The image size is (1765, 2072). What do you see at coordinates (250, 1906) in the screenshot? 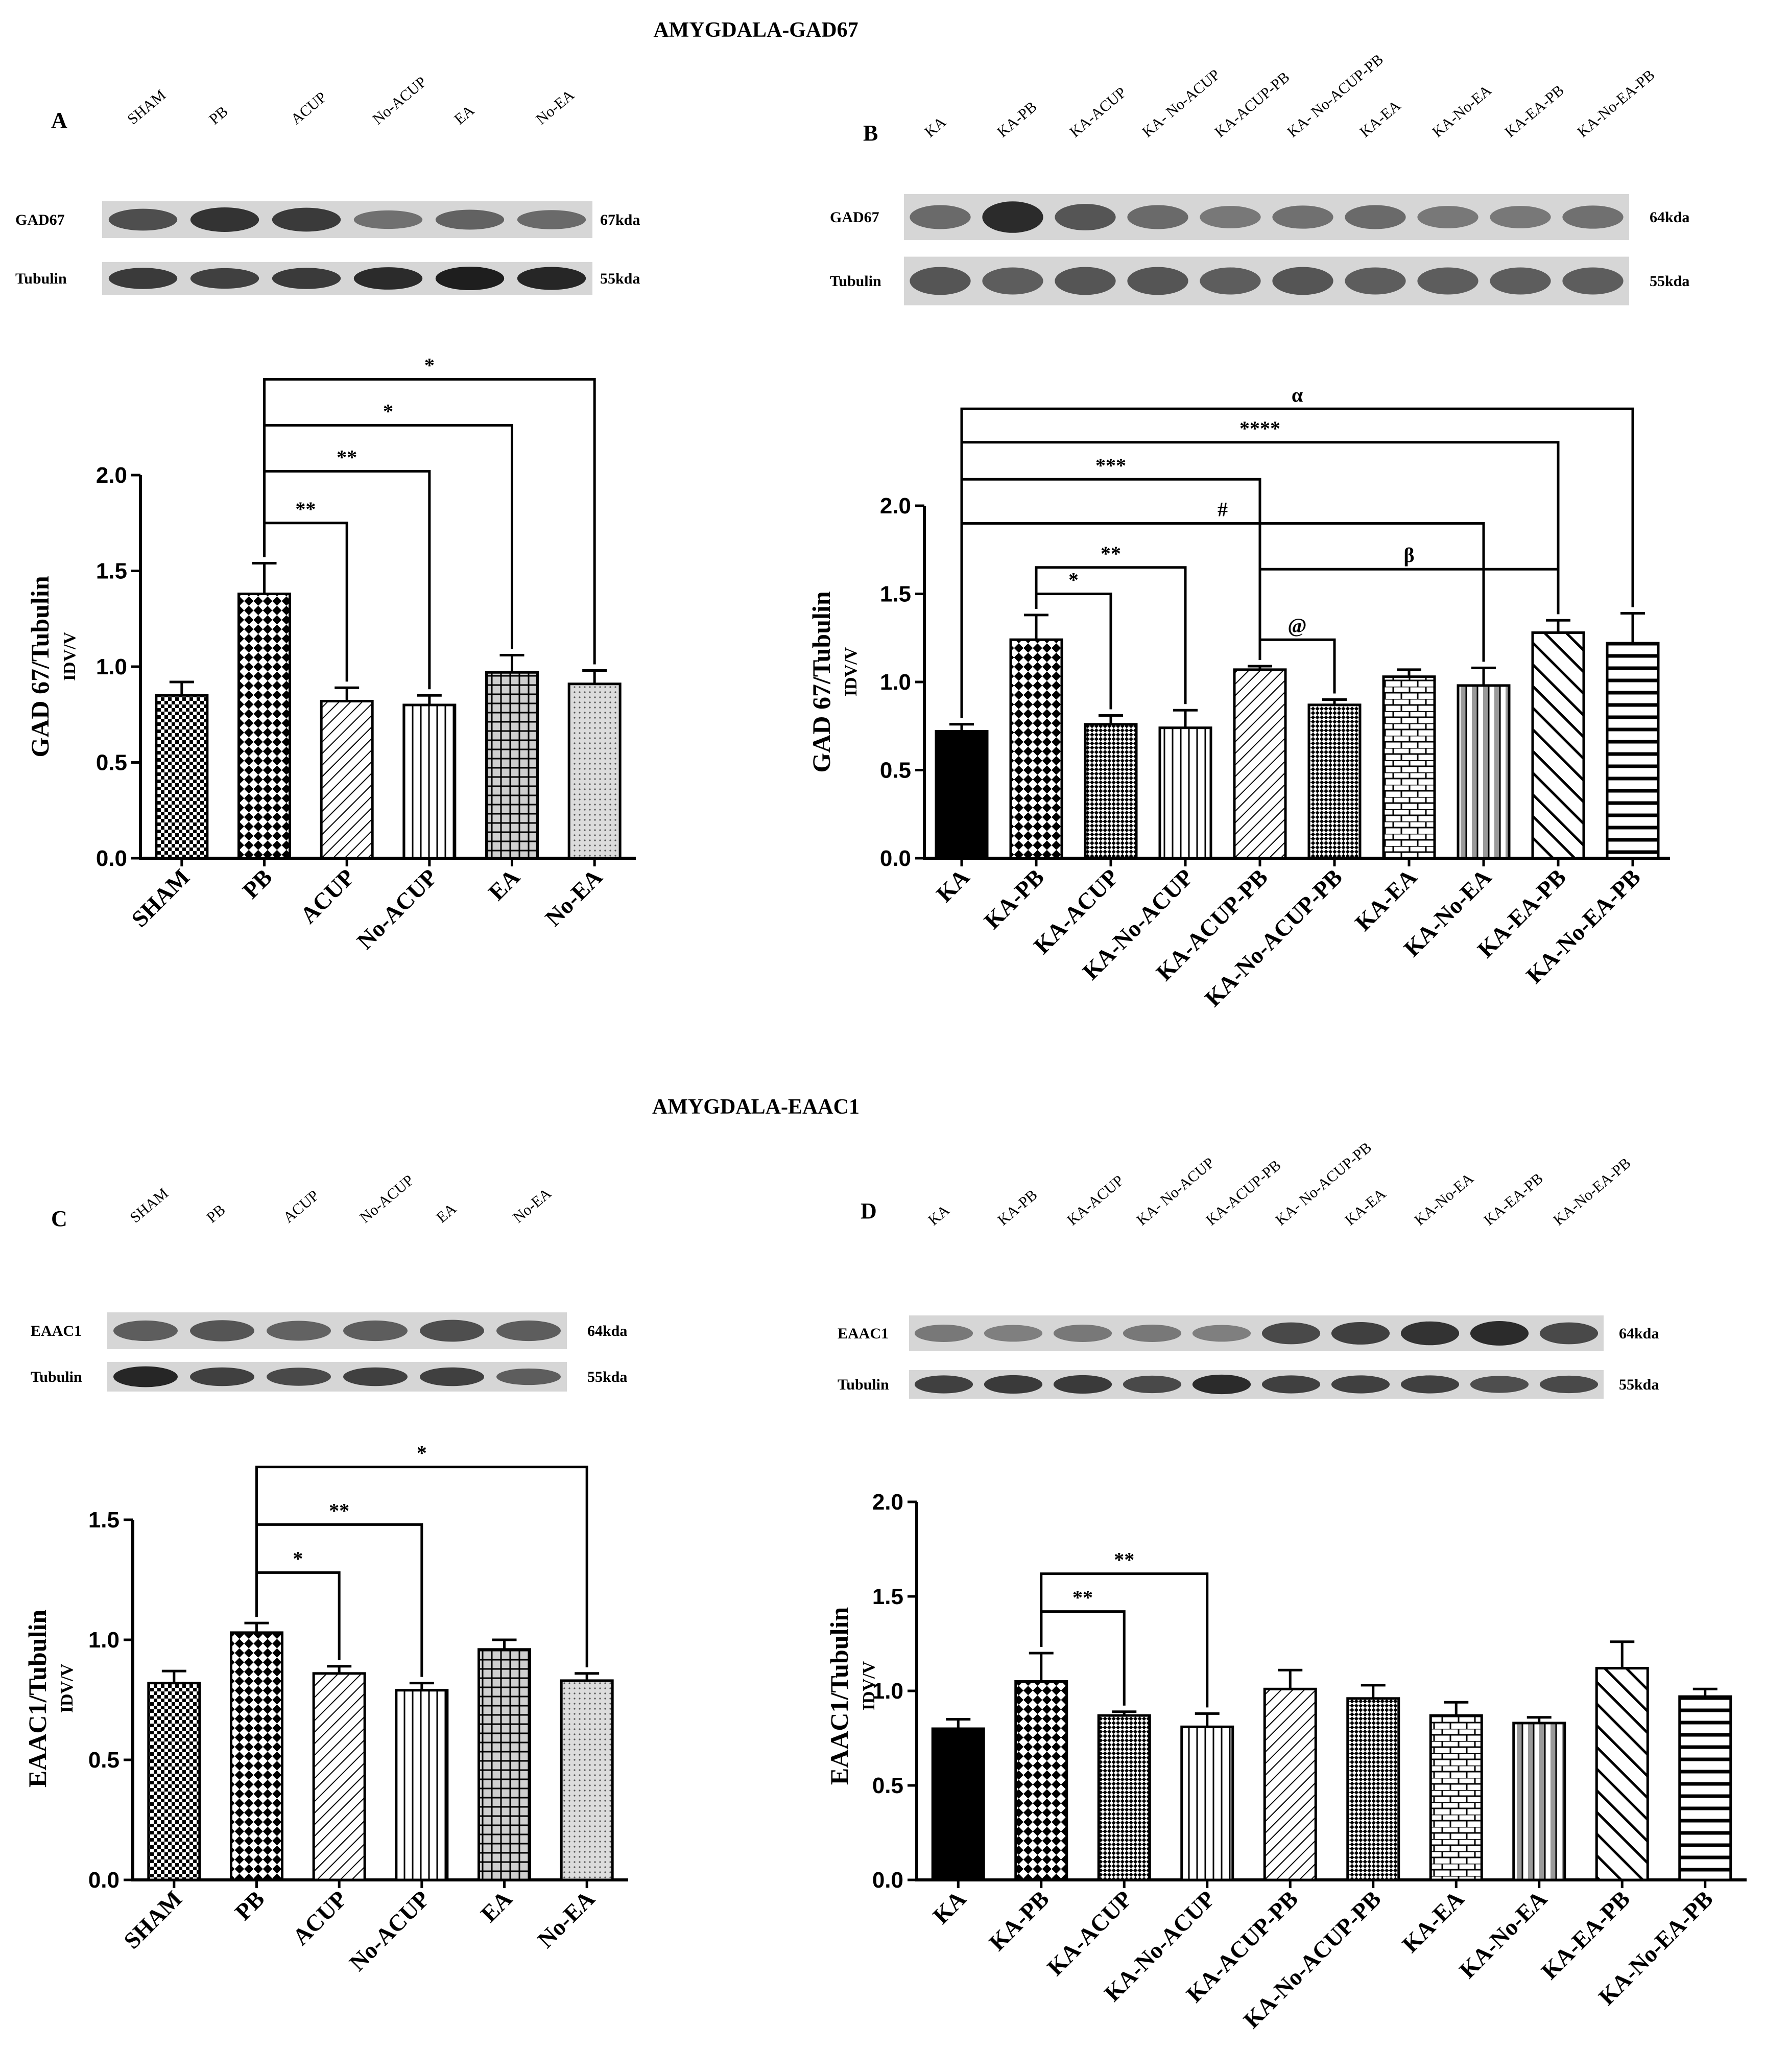
I see `x-category-label: PB` at bounding box center [250, 1906].